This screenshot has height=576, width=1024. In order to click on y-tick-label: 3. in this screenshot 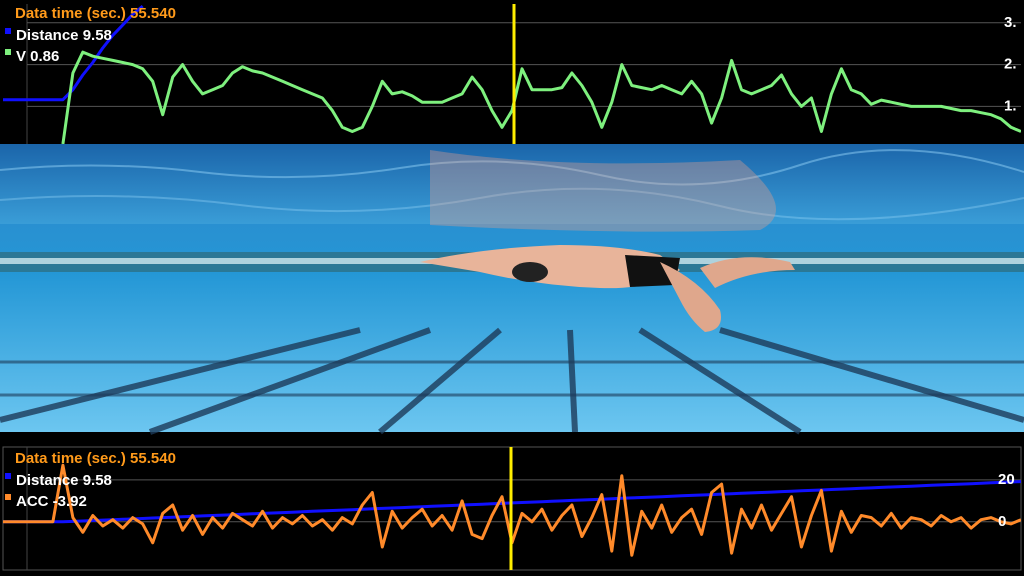, I will do `click(1010, 22)`.